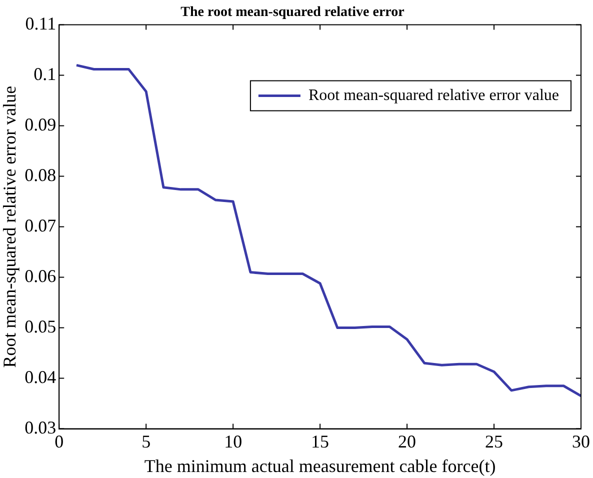 The width and height of the screenshot is (593, 478). I want to click on y-tick-label: 0.06, so click(40, 276).